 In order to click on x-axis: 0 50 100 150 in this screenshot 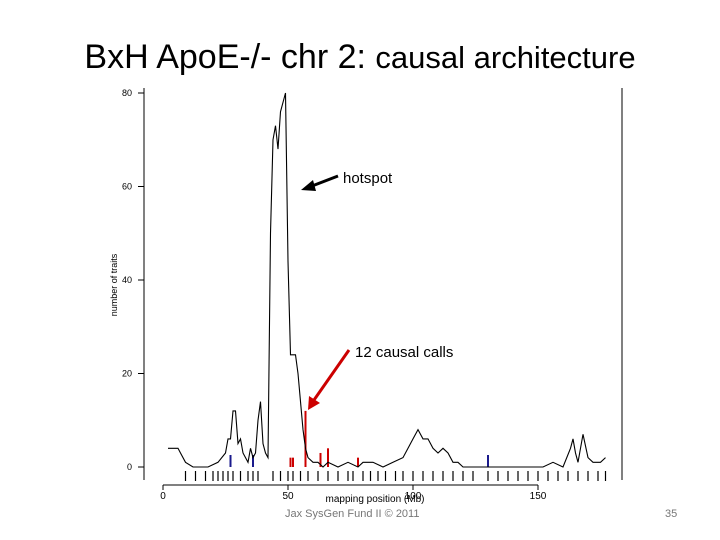, I will do `click(353, 493)`.